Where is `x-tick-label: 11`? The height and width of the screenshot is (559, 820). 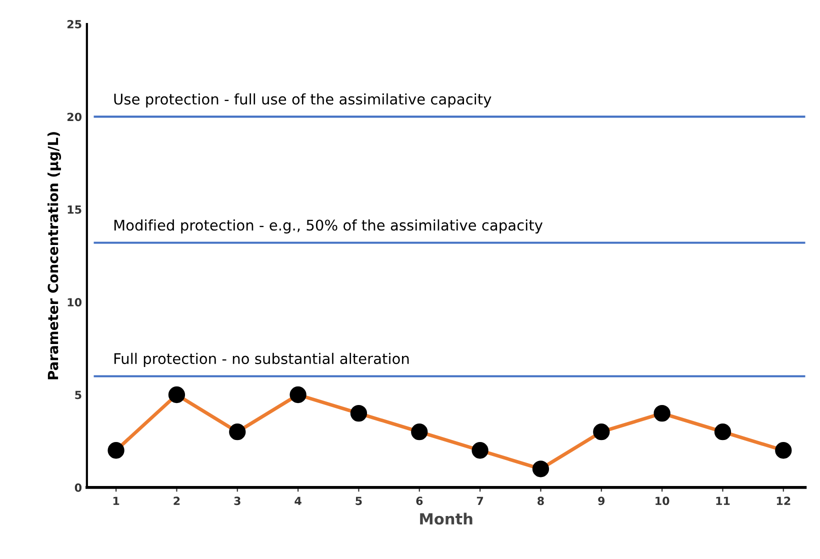
x-tick-label: 11 is located at coordinates (723, 500).